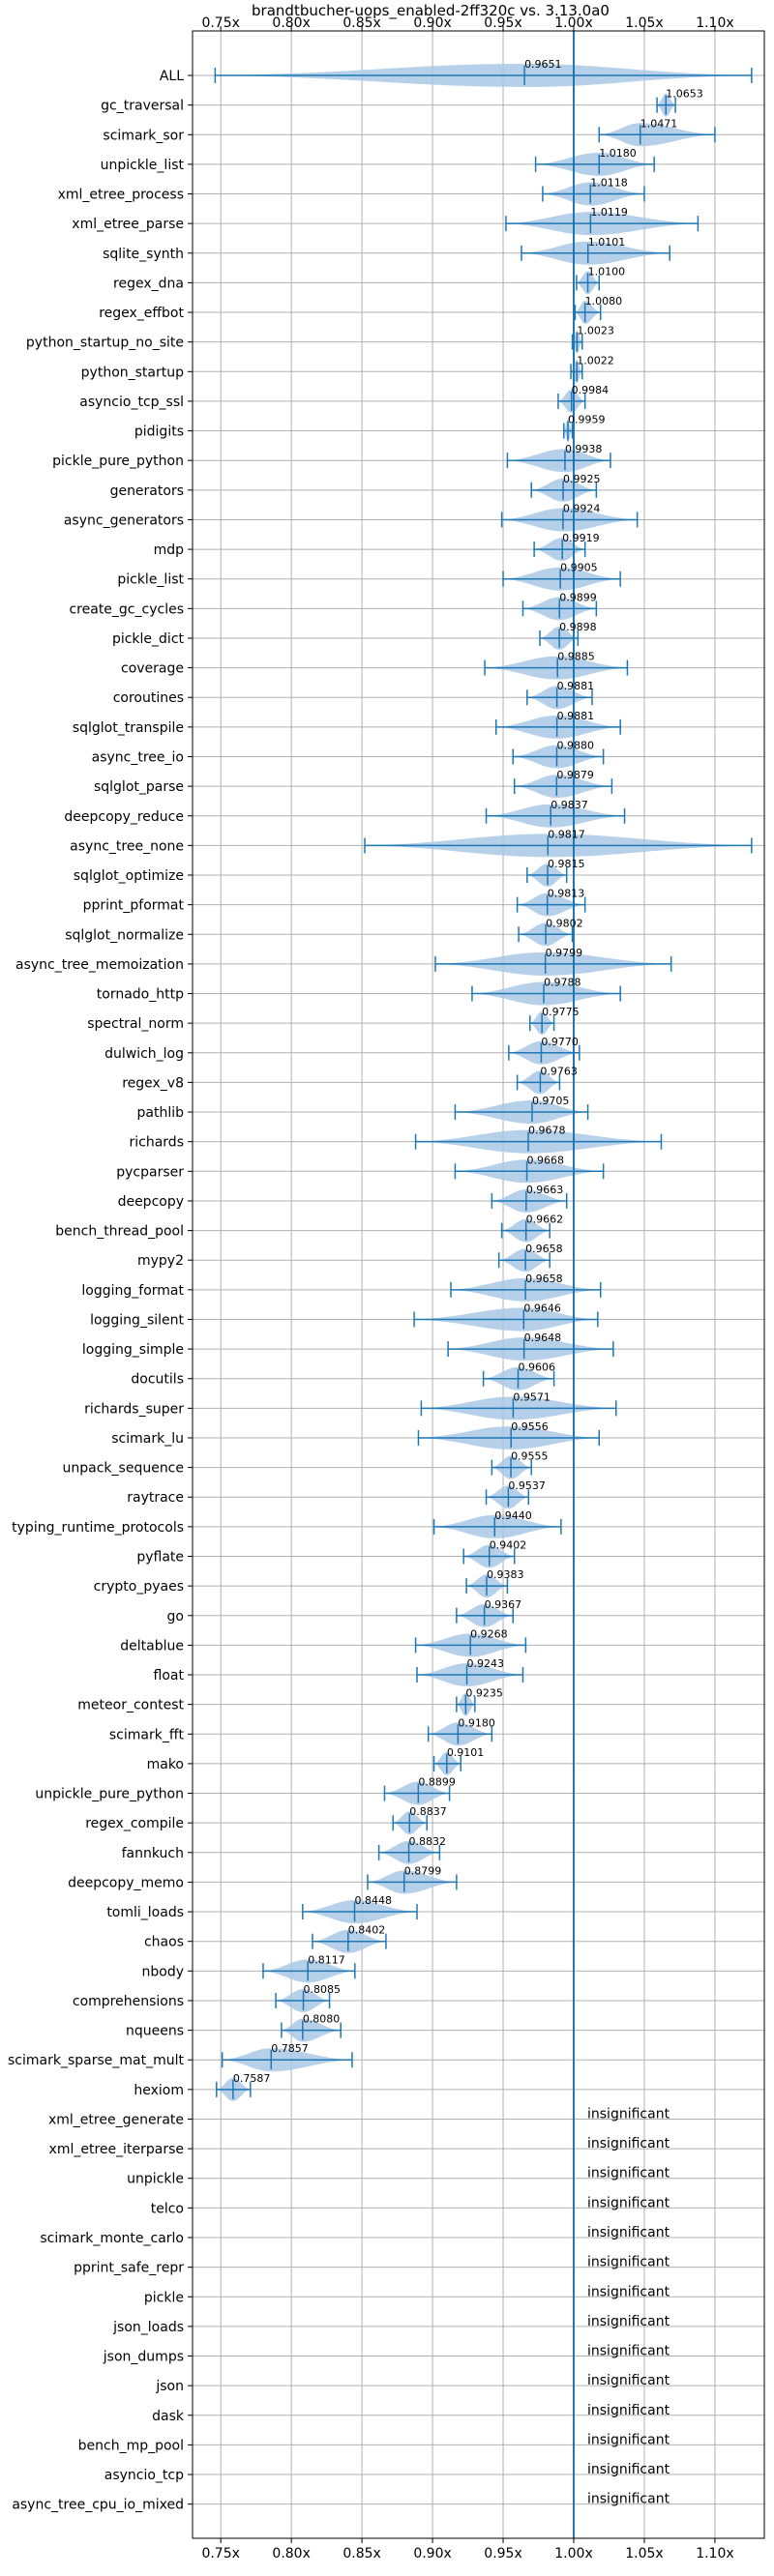 This screenshot has width=774, height=2576. What do you see at coordinates (144, 2475) in the screenshot?
I see `y-tick-label: asyncio_tcp` at bounding box center [144, 2475].